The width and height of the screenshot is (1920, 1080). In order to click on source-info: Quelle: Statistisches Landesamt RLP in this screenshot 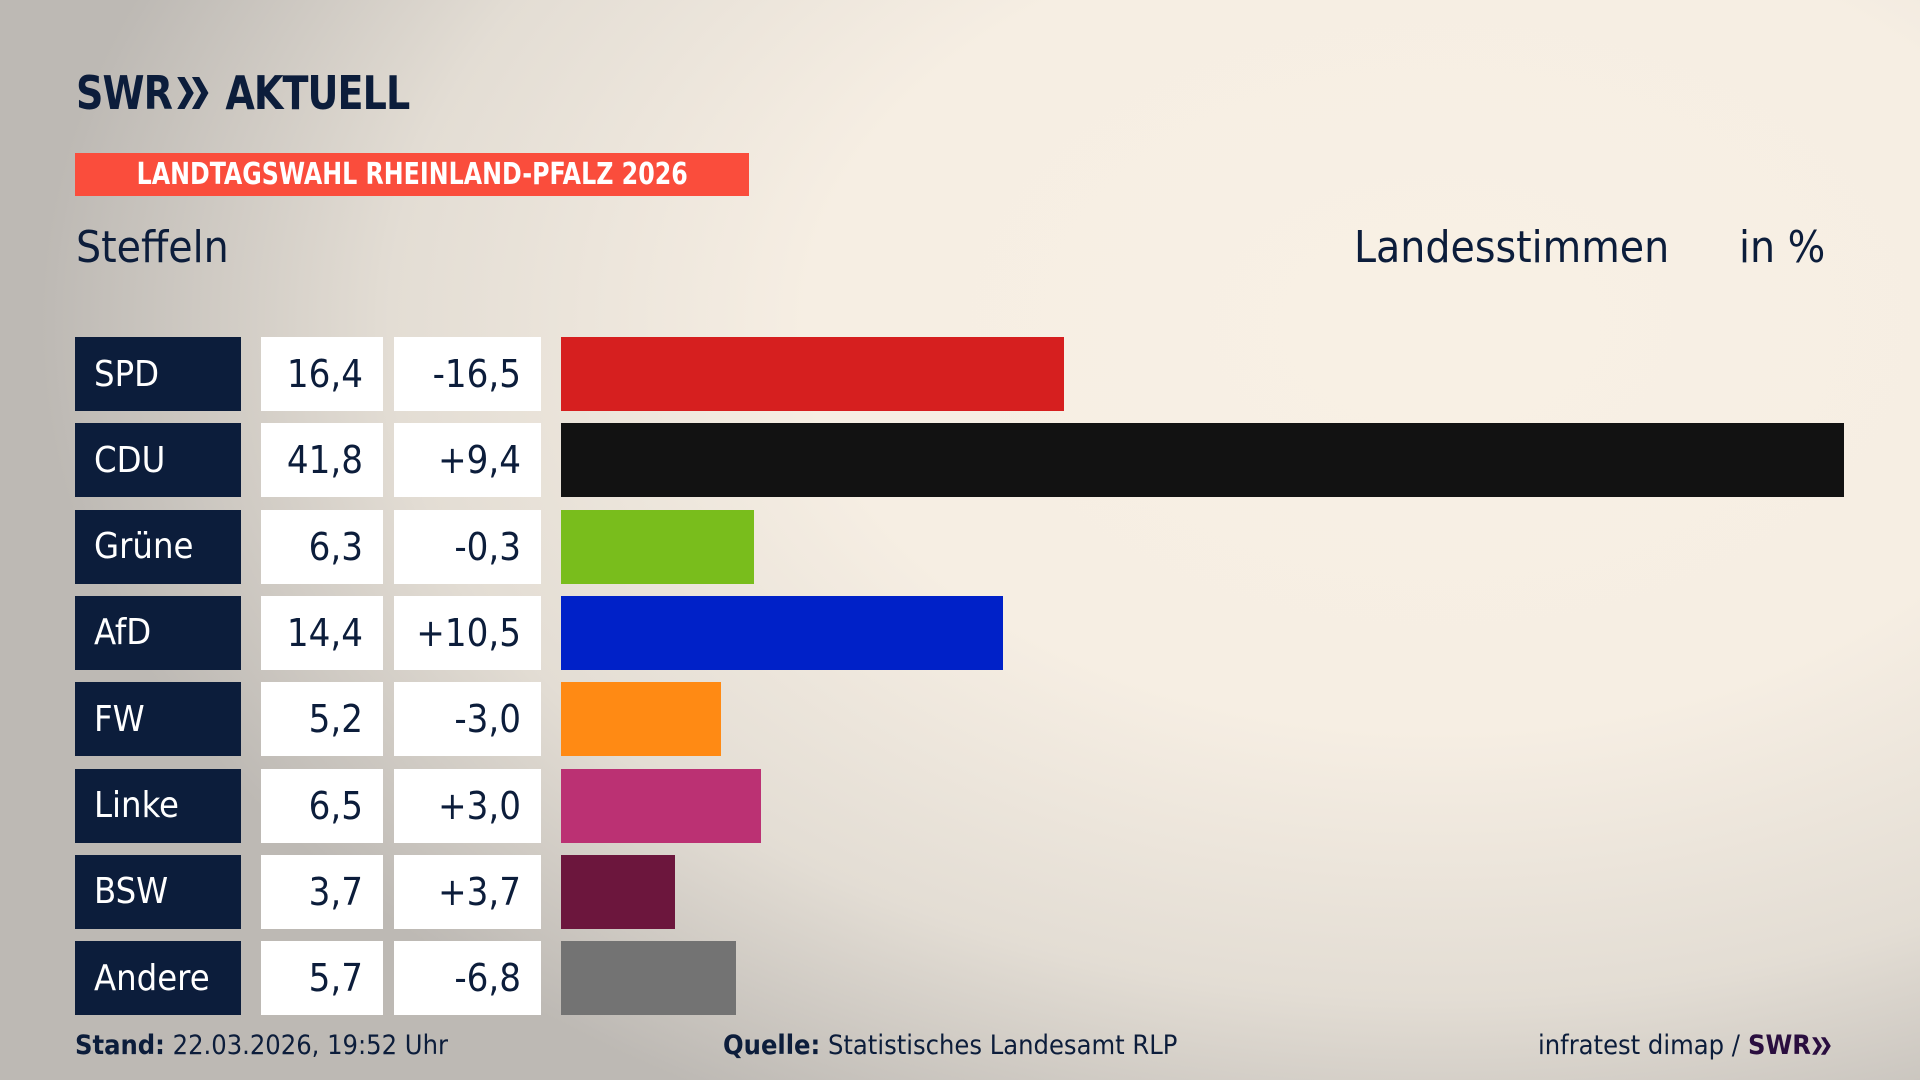, I will do `click(950, 1045)`.